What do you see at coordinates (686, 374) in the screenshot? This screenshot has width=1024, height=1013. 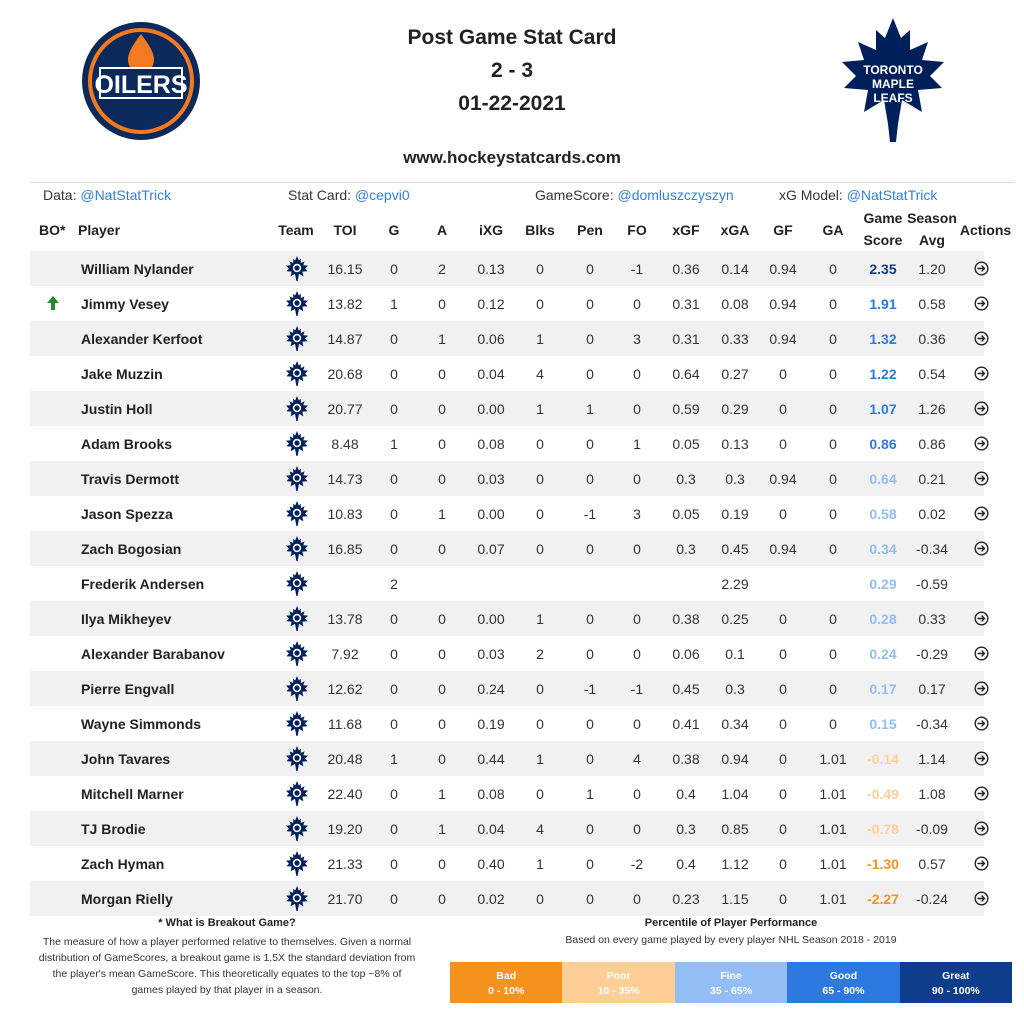 I see `cell-xgf: 0.64` at bounding box center [686, 374].